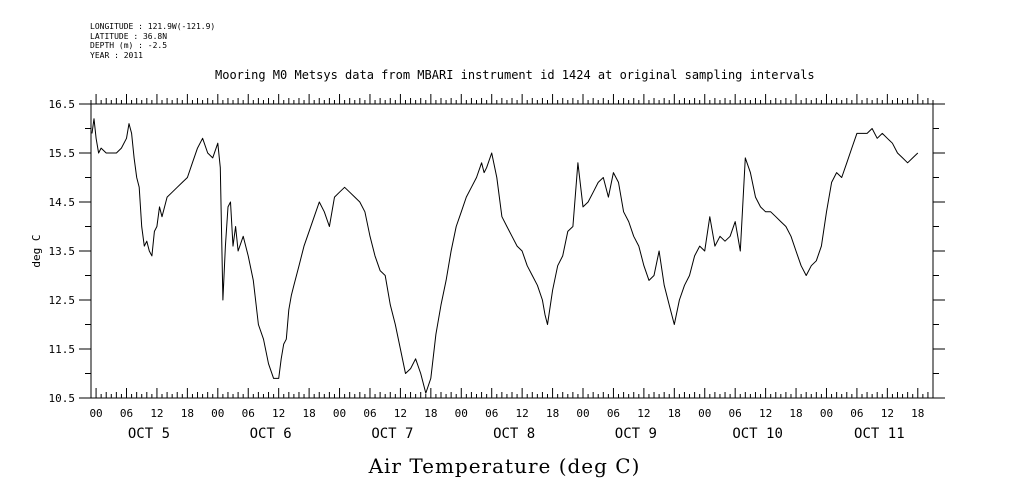 The image size is (1009, 504). I want to click on y-tick-label: 13.5, so click(62, 251).